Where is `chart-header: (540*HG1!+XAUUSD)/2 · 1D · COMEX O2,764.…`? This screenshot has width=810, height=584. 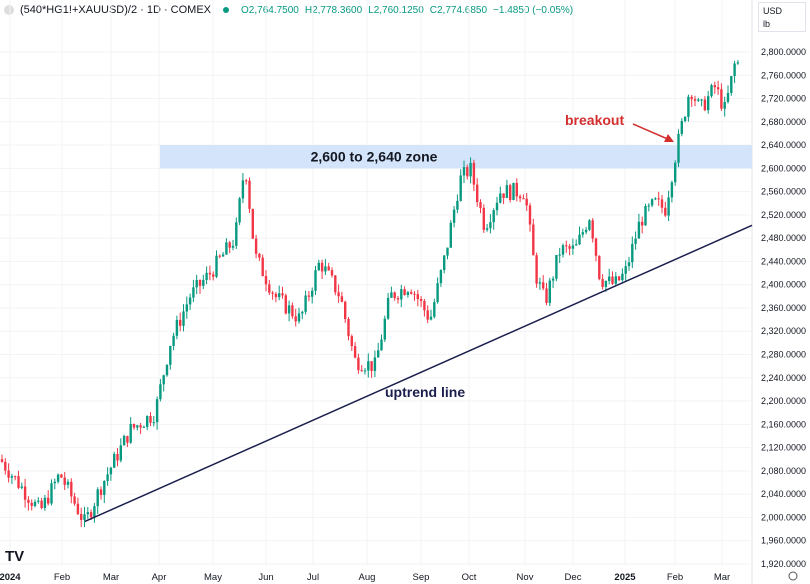
chart-header: (540*HG1!+XAUUSD)/2 · 1D · COMEX O2,764.… is located at coordinates (288, 10).